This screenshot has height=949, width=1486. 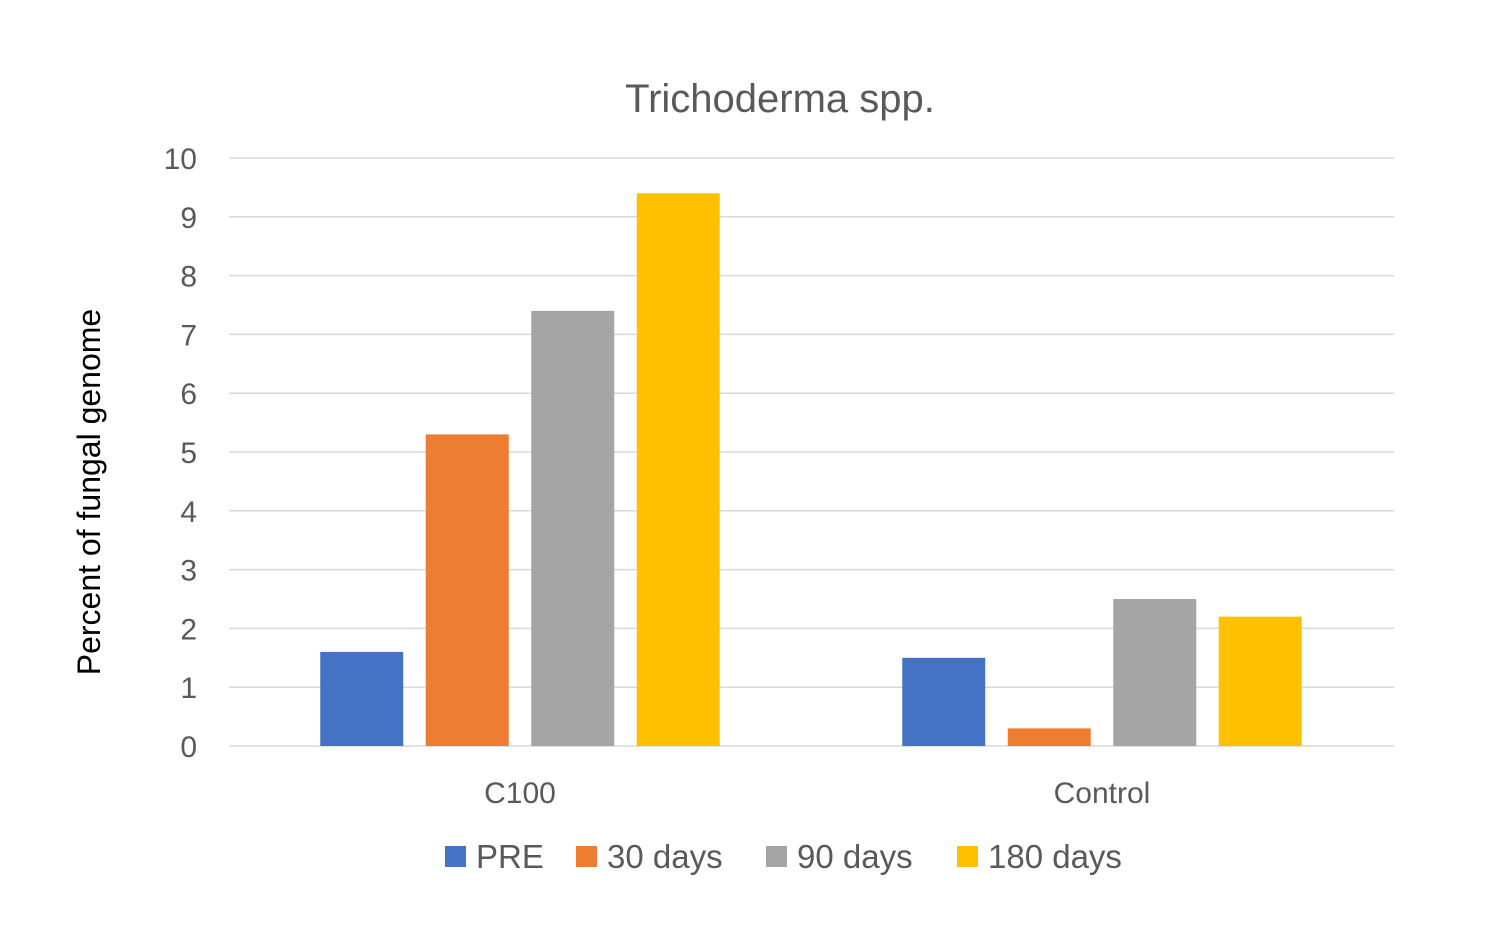 I want to click on bar-30-days-c100, so click(x=467, y=590).